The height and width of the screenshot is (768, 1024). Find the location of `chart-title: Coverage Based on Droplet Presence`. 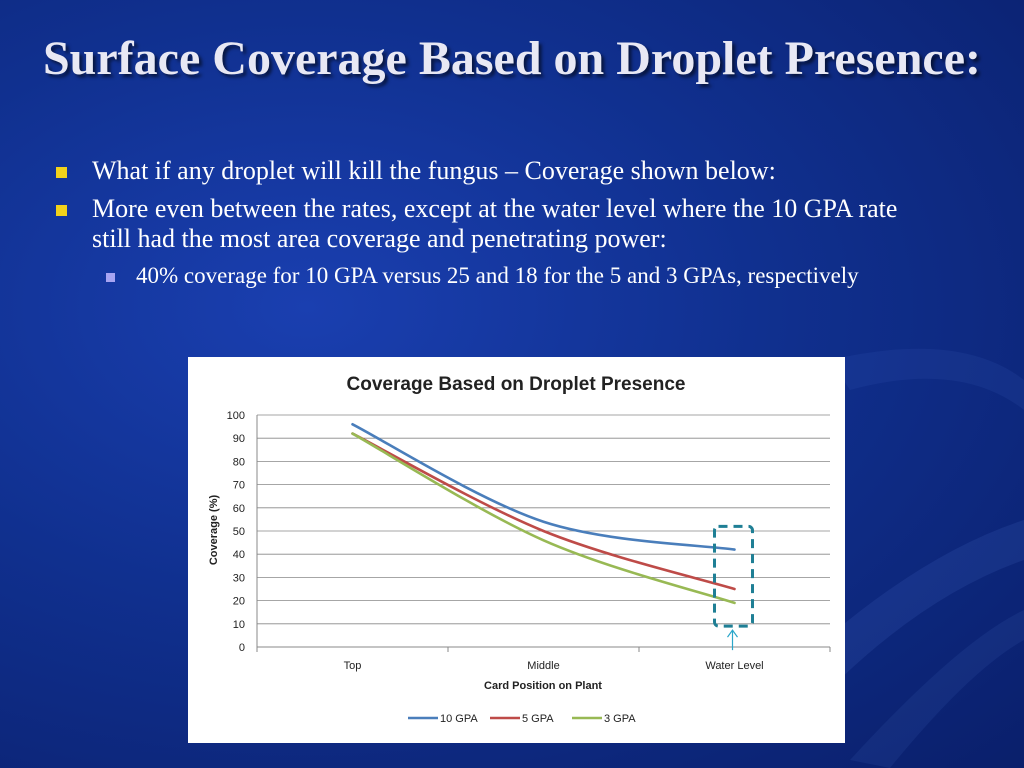

chart-title: Coverage Based on Droplet Presence is located at coordinates (516, 384).